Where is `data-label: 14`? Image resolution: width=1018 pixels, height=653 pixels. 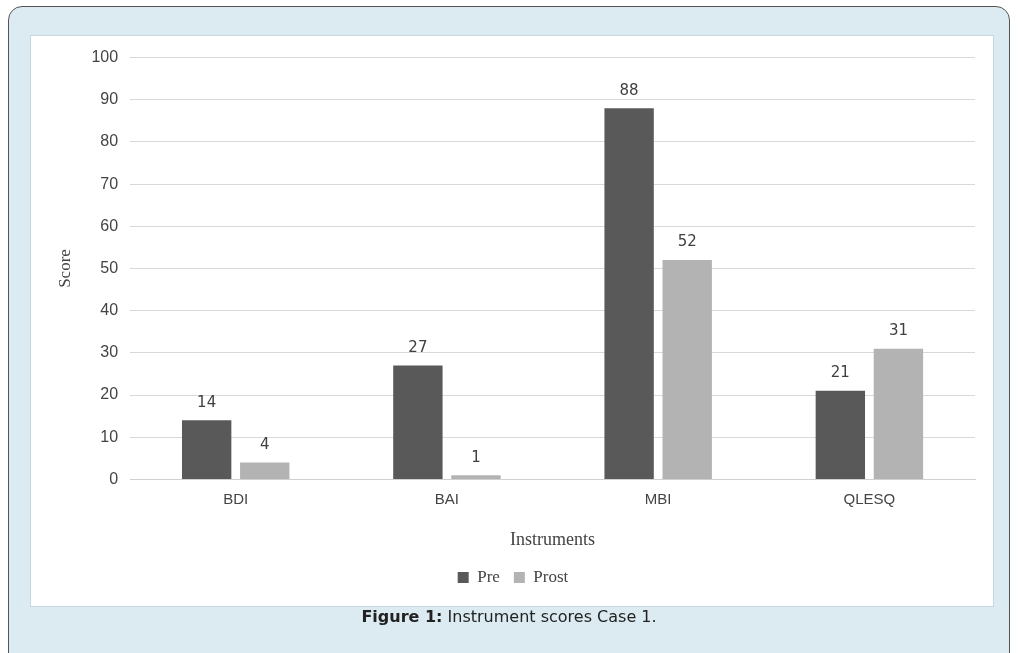
data-label: 14 is located at coordinates (207, 401).